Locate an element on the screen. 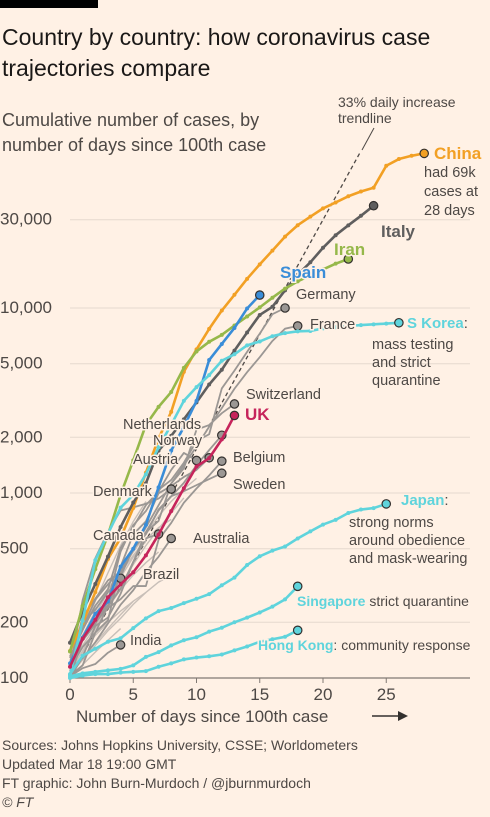  label-uk: UK is located at coordinates (257, 414).